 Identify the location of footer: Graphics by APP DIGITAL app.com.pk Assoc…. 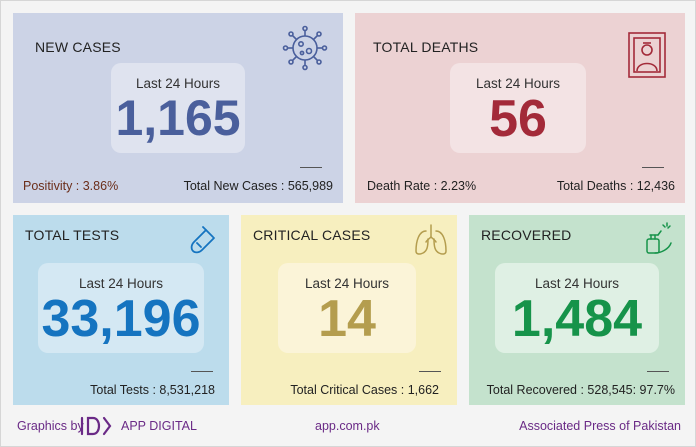
(348, 426).